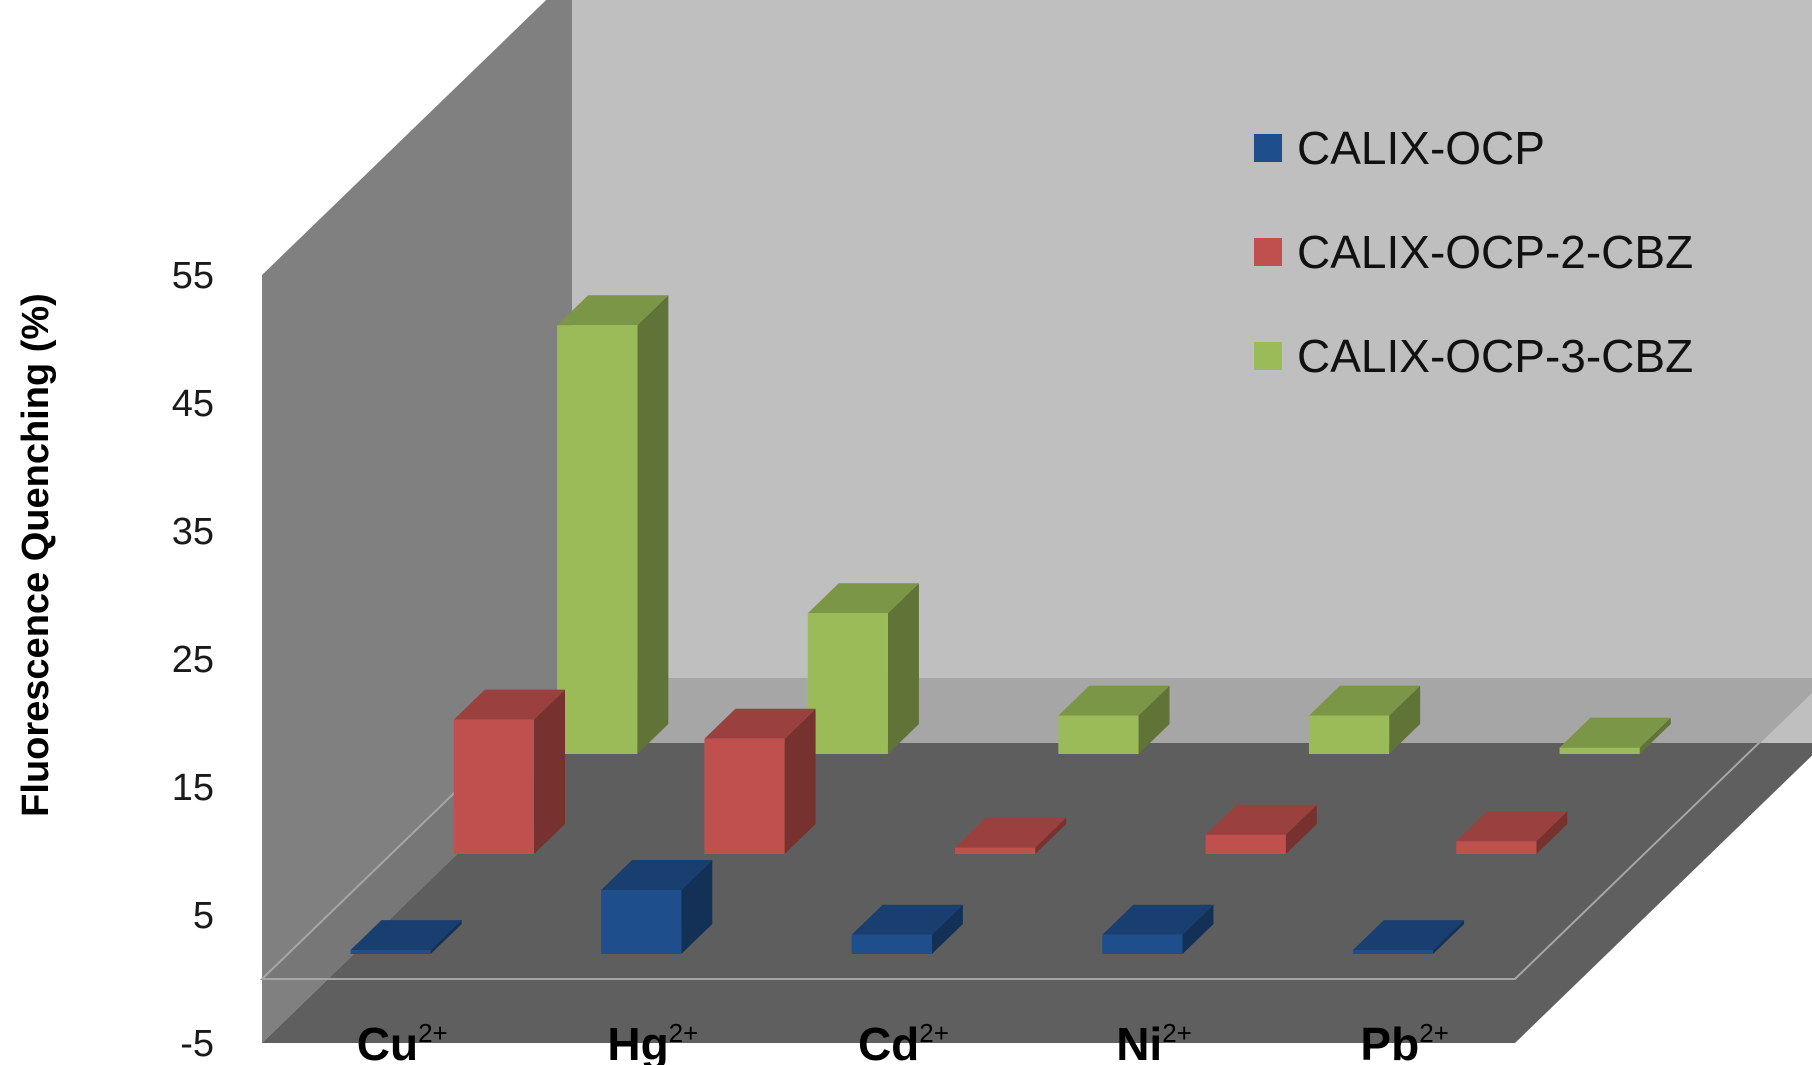  I want to click on y-tick-label: 45, so click(193, 404).